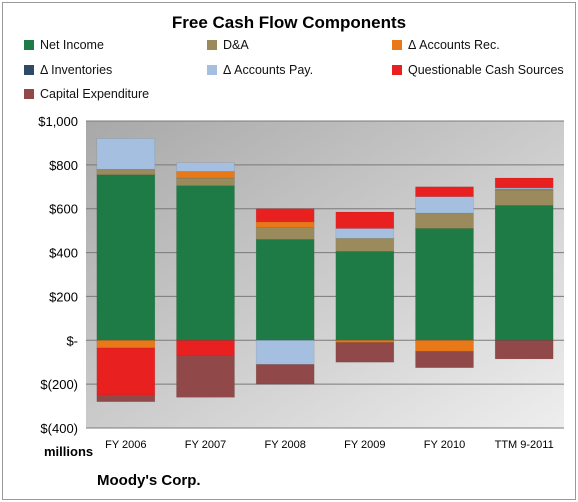 The width and height of the screenshot is (578, 502). Describe the element at coordinates (29, 45) in the screenshot. I see `legend-swatch-net-income` at that location.